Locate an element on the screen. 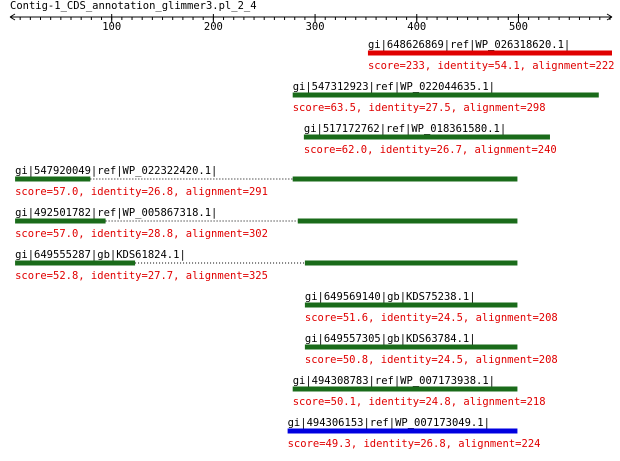 The height and width of the screenshot is (461, 620). hit-label: gi|649557305|gb|KDS63784.1| is located at coordinates (390, 339).